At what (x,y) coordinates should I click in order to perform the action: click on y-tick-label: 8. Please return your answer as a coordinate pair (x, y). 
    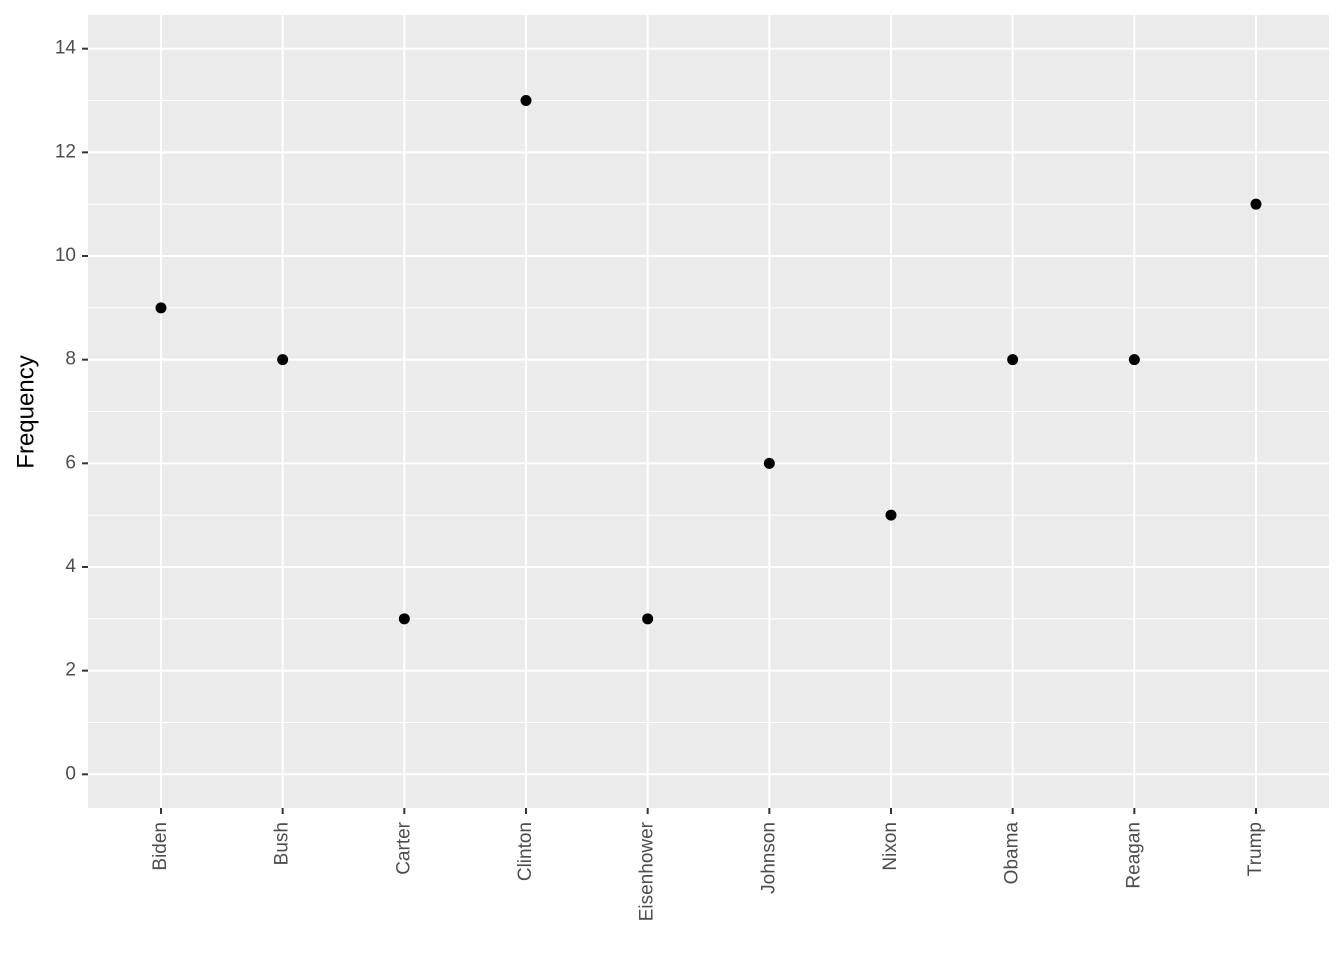
    Looking at the image, I should click on (70, 359).